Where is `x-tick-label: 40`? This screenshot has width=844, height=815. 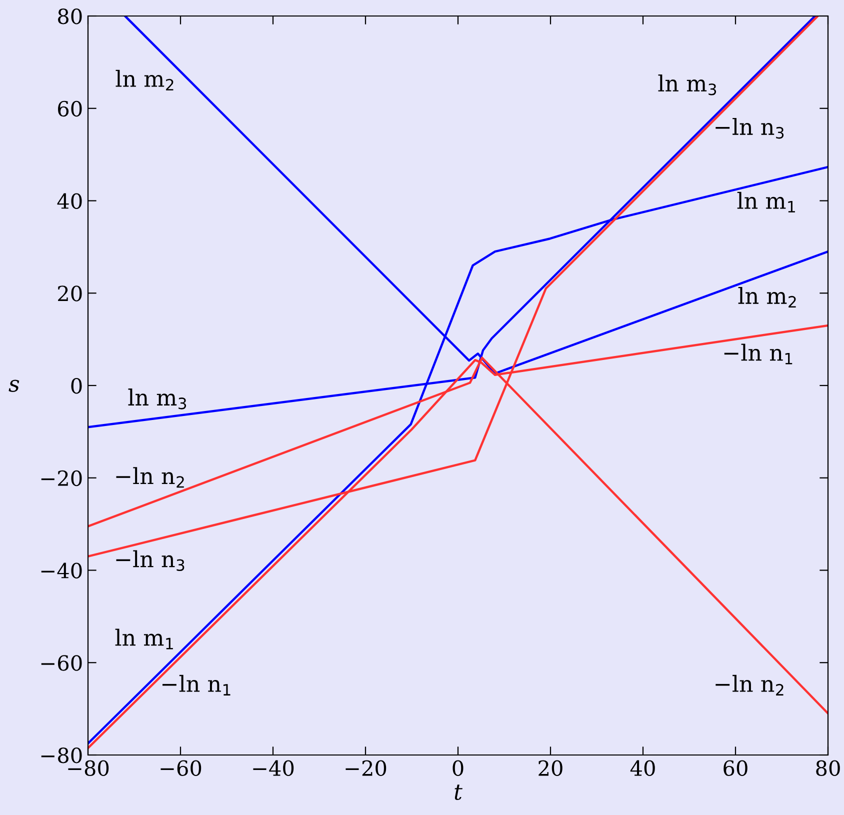
x-tick-label: 40 is located at coordinates (642, 768).